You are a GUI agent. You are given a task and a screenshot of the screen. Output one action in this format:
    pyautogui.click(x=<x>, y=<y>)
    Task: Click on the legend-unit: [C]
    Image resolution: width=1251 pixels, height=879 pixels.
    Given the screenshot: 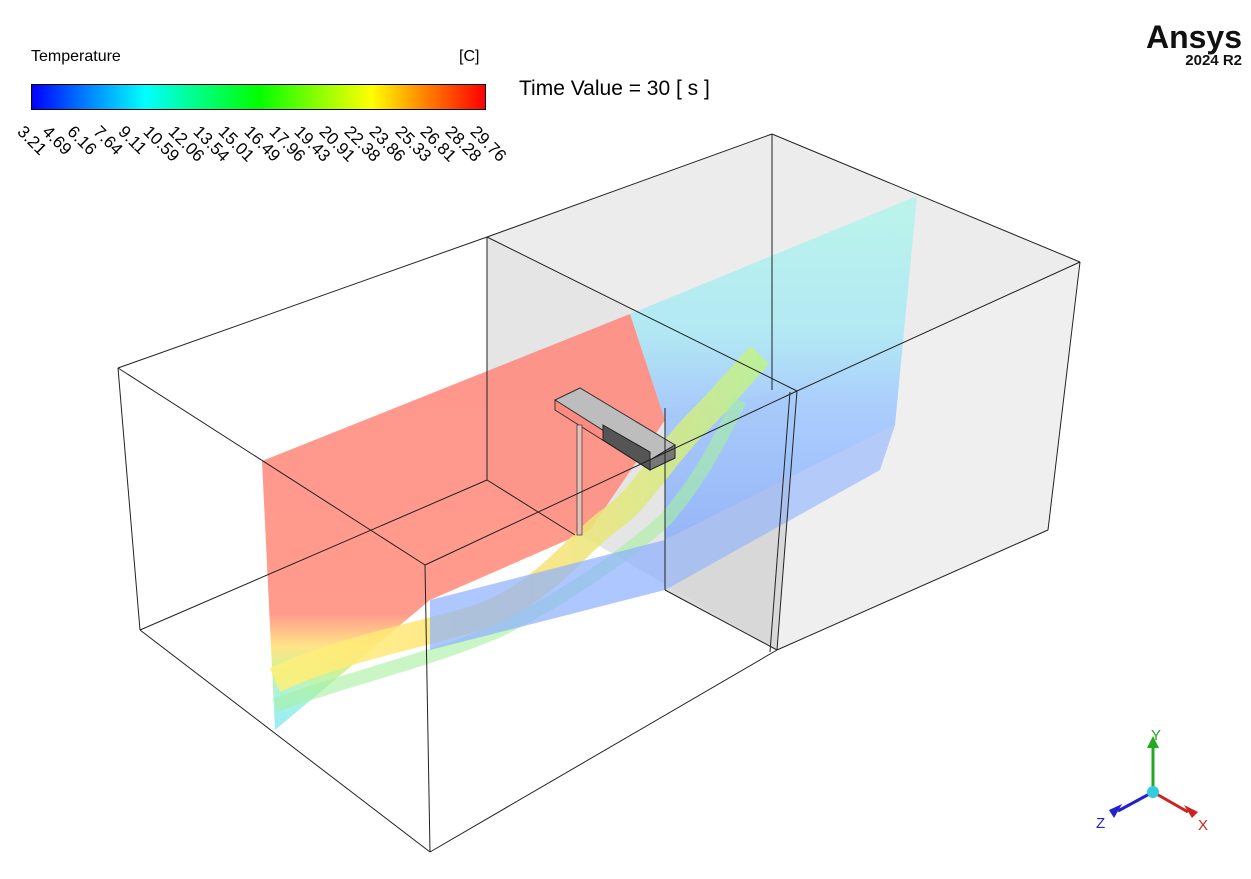 What is the action you would take?
    pyautogui.click(x=469, y=56)
    